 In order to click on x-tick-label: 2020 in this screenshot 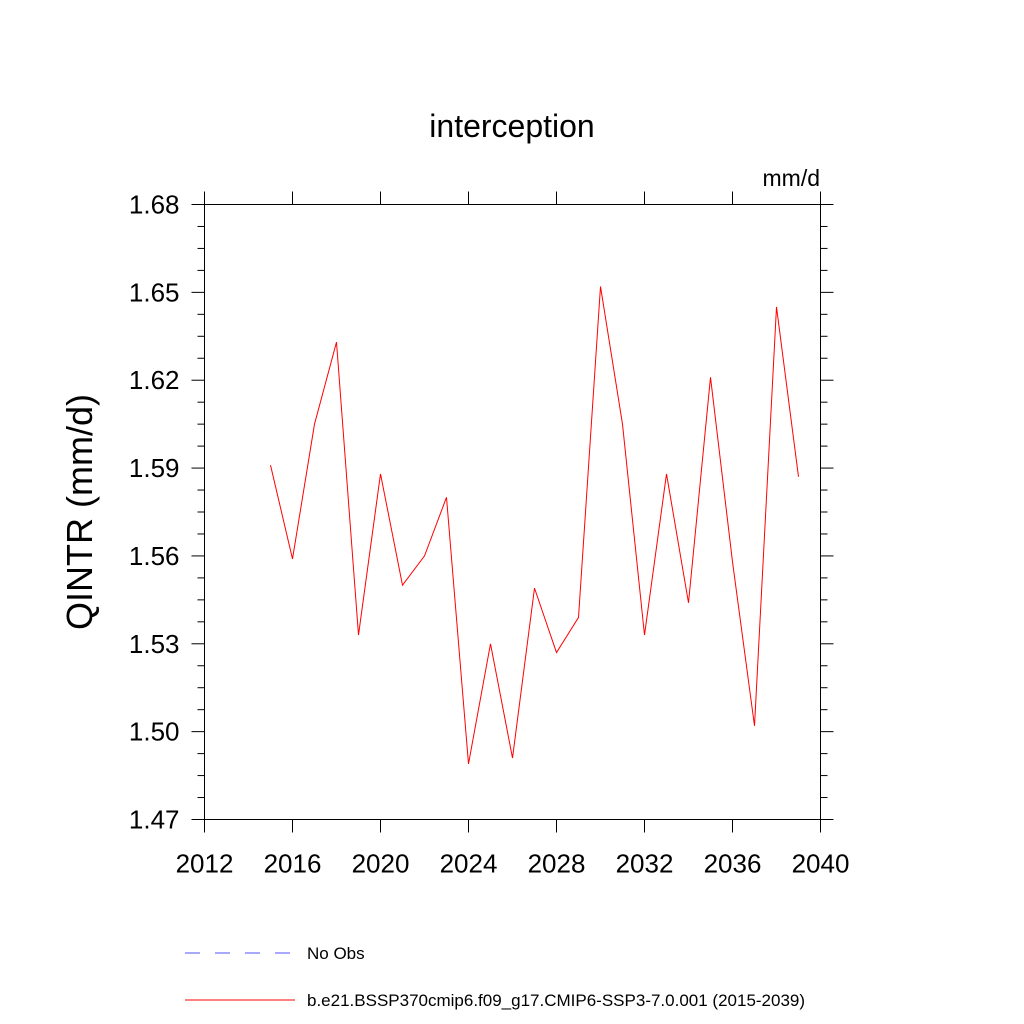, I will do `click(381, 864)`.